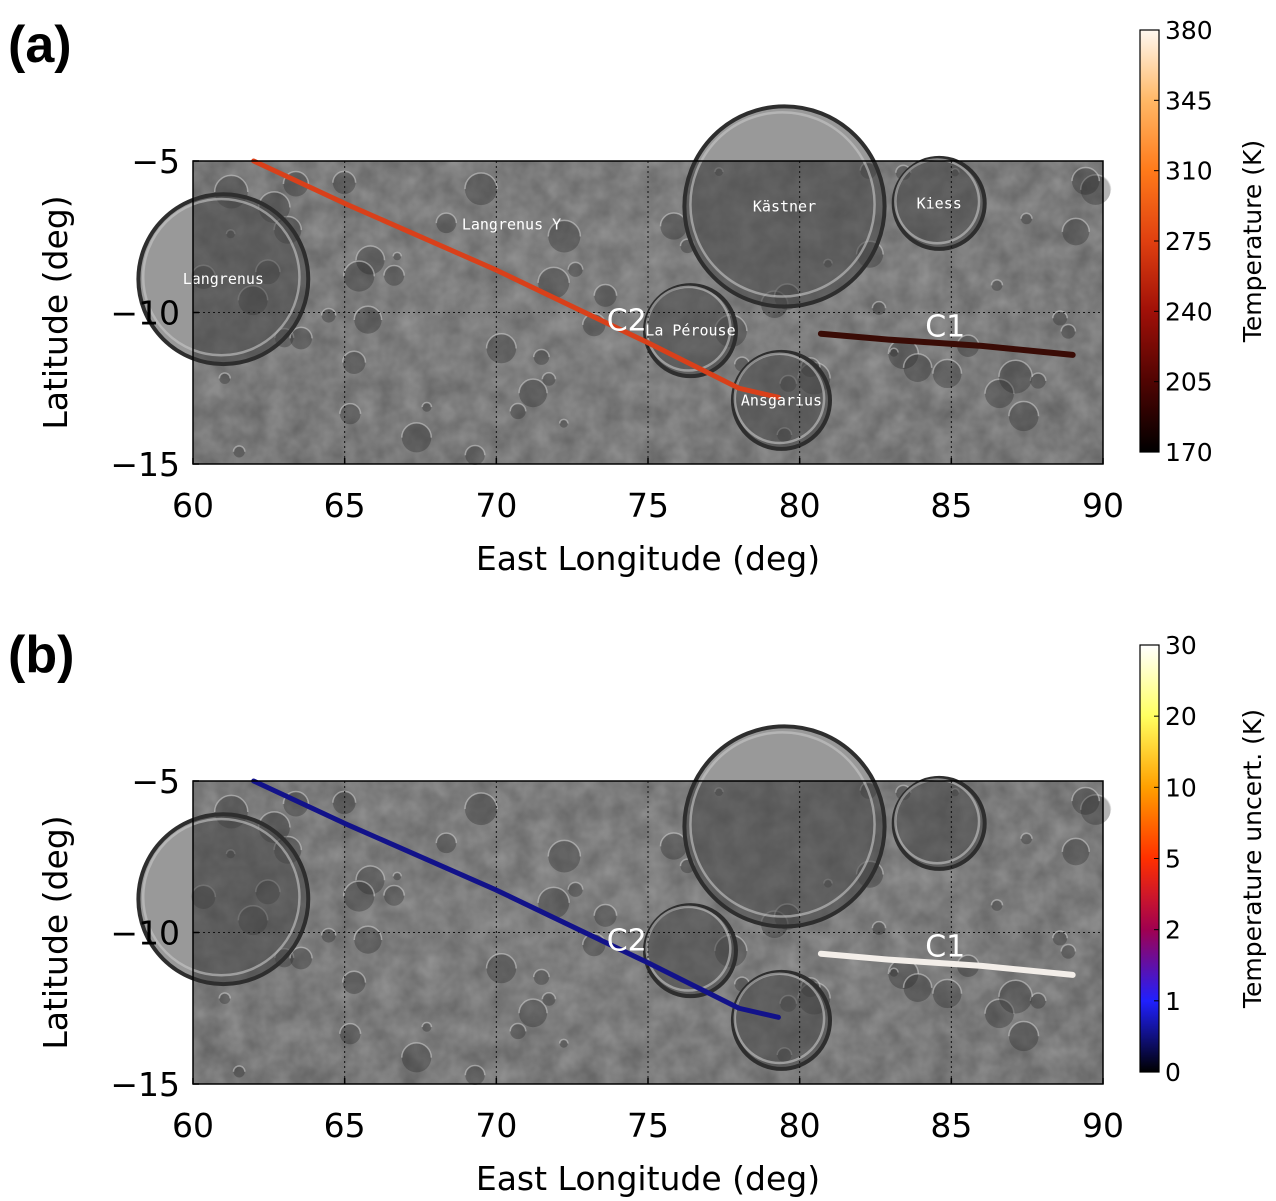  I want to click on feature-label: Kiess, so click(939, 203).